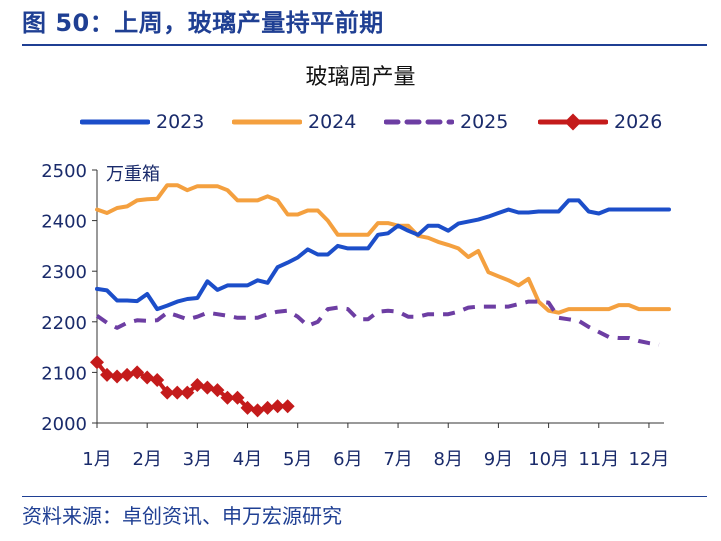 The image size is (721, 541). What do you see at coordinates (573, 122) in the screenshot?
I see `legend-swatch-2026` at bounding box center [573, 122].